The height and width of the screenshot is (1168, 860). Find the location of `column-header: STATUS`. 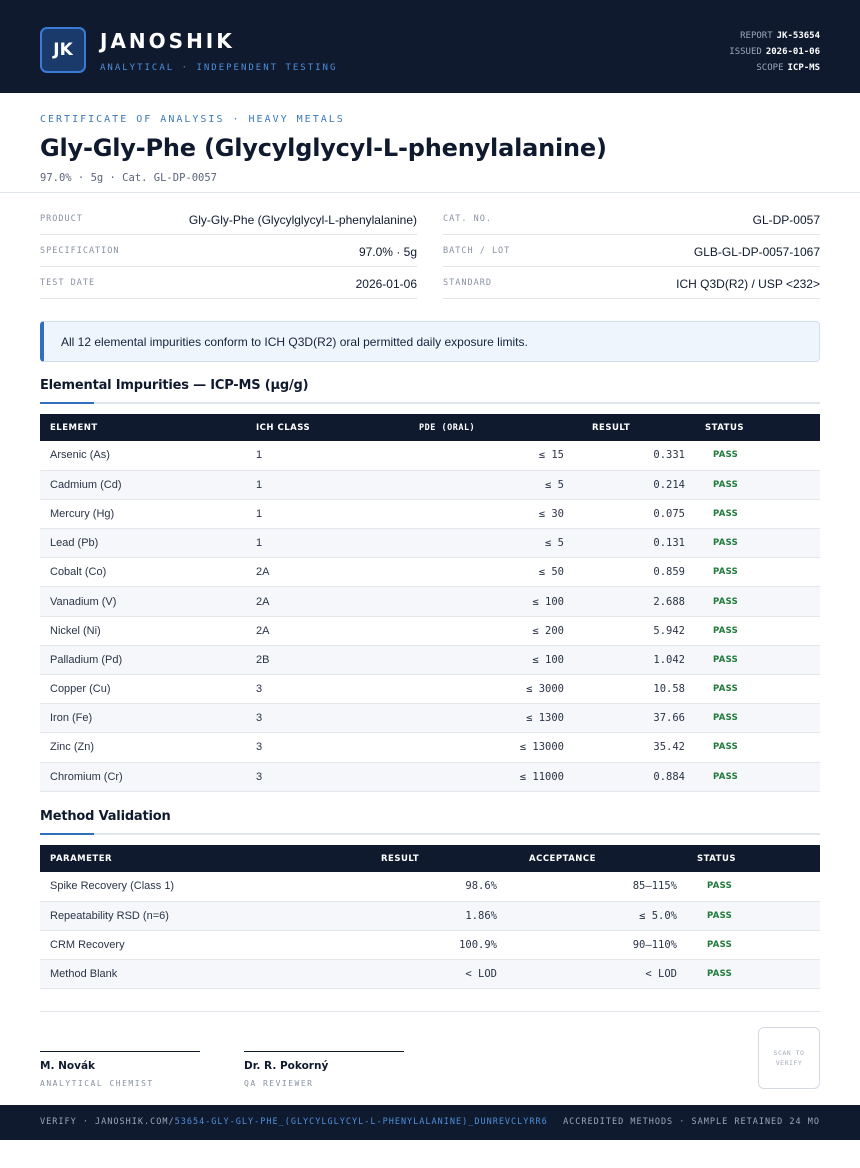

column-header: STATUS is located at coordinates (717, 858).